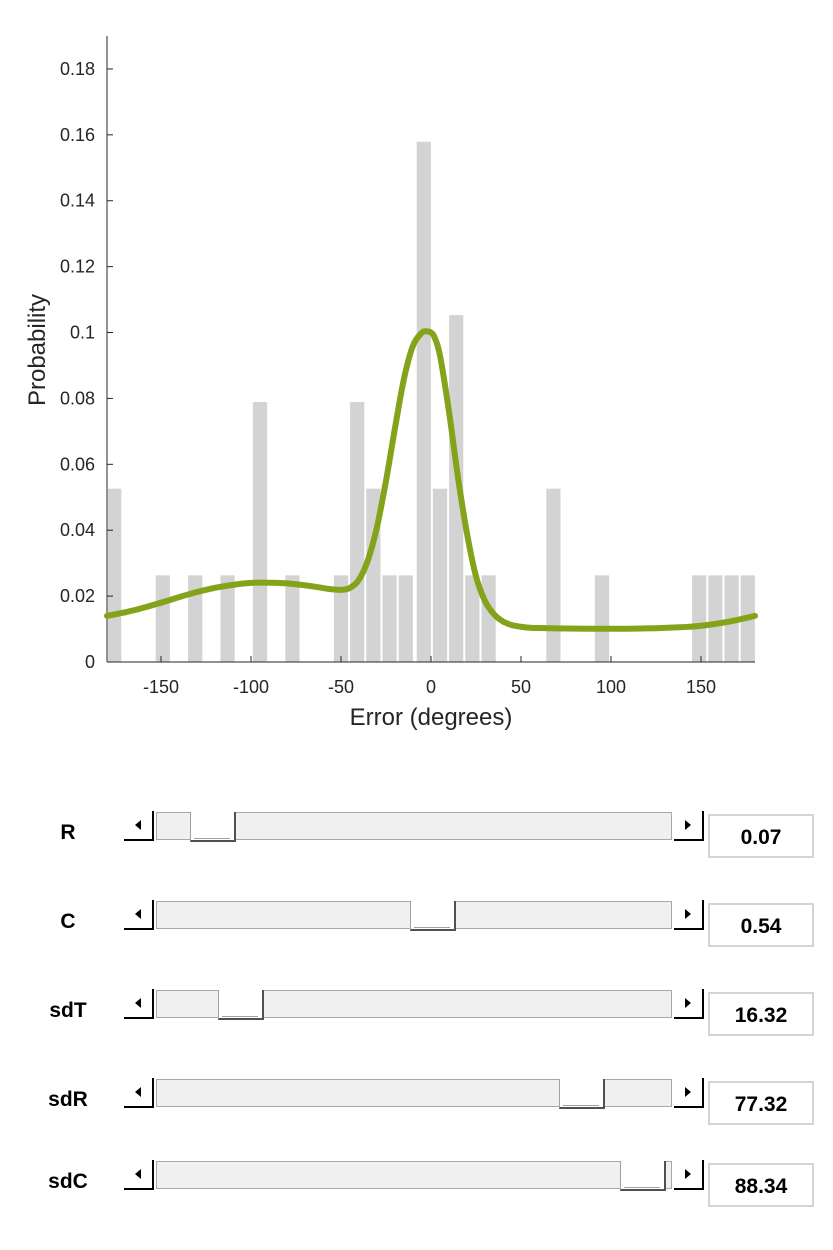 This screenshot has width=833, height=1250. What do you see at coordinates (761, 925) in the screenshot?
I see `slider-value-field: 0.54` at bounding box center [761, 925].